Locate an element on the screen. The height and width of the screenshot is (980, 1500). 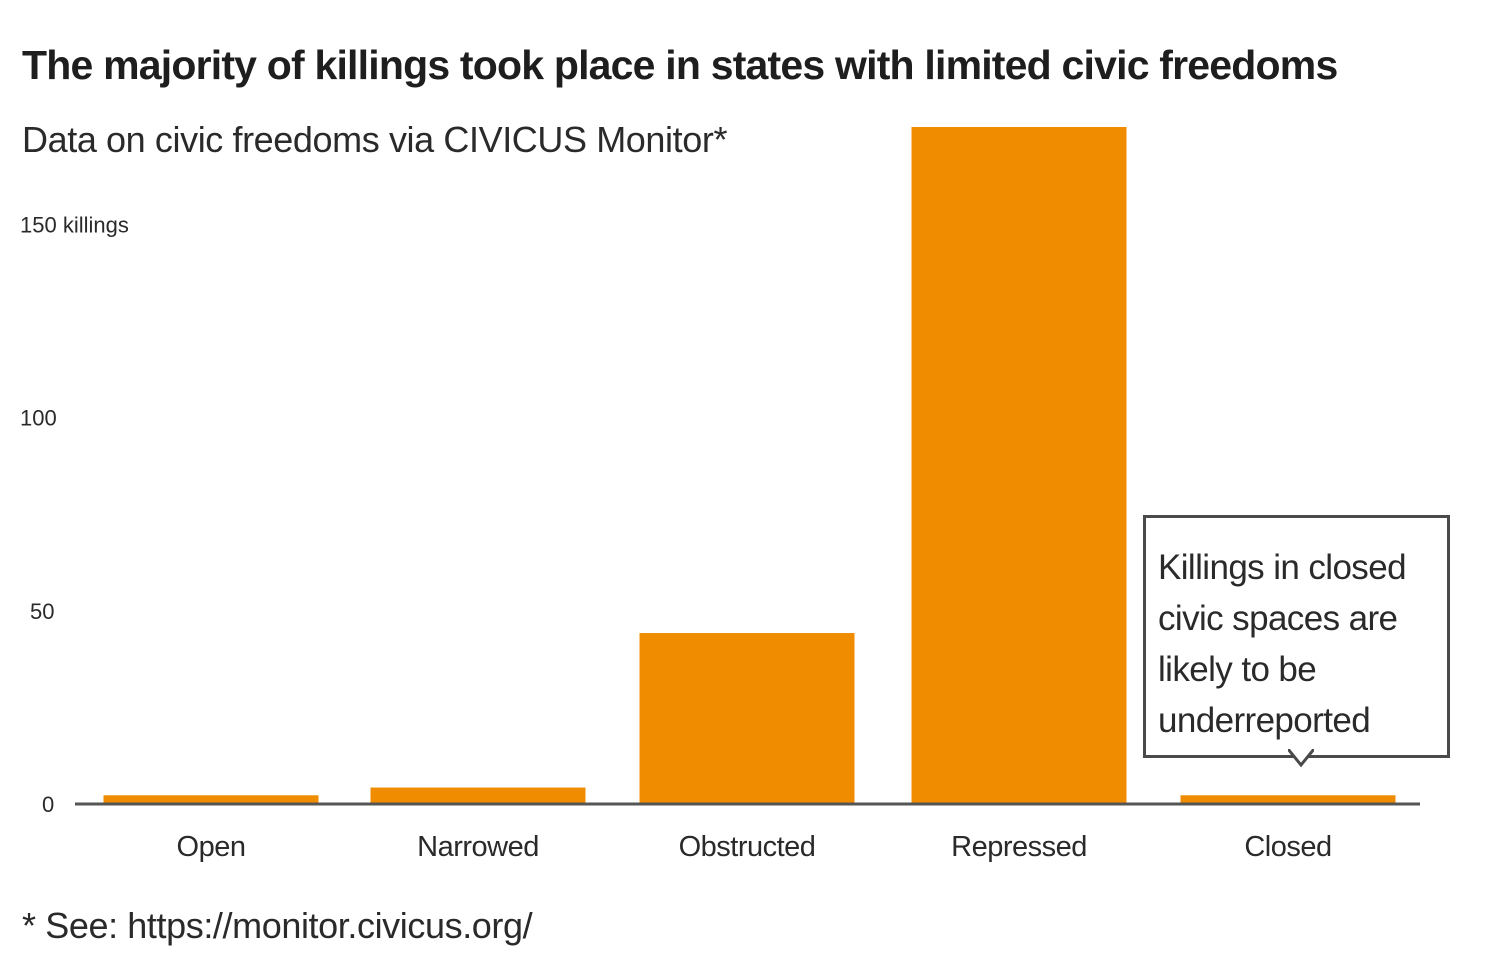
y-tick-label: 150 killings is located at coordinates (74, 225).